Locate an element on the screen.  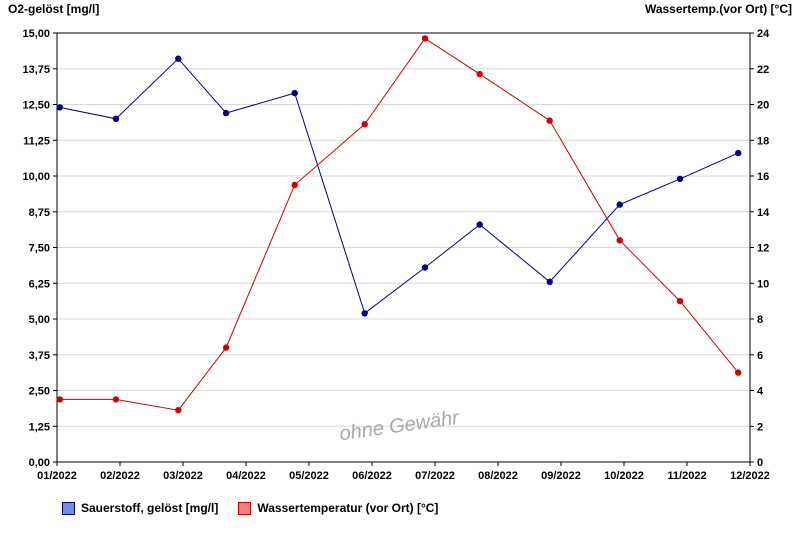
left-axis-tick-label: 12,50 is located at coordinates (36, 106).